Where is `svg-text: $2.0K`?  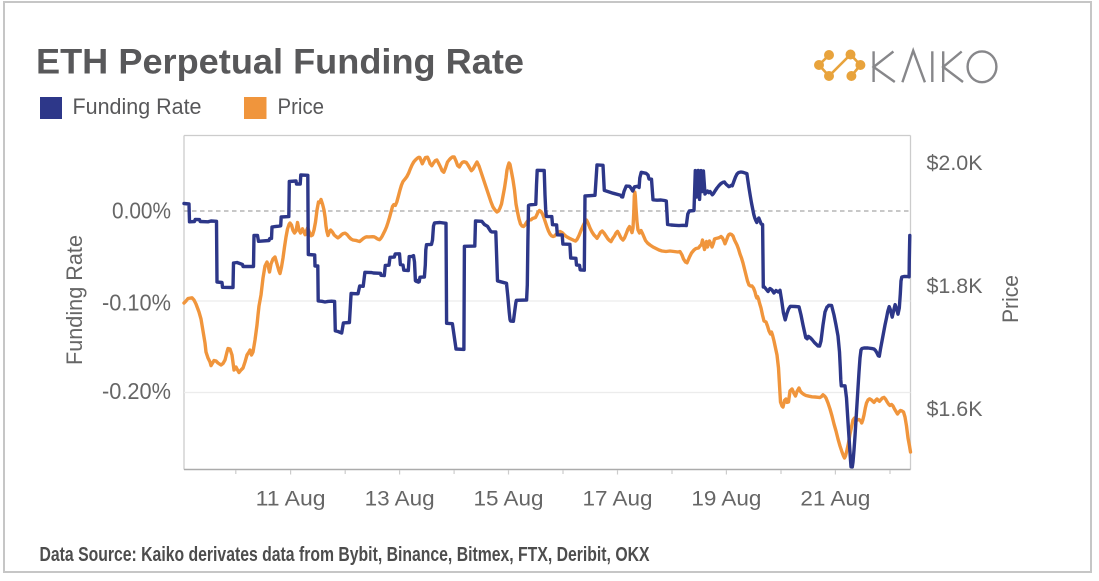 svg-text: $2.0K is located at coordinates (955, 163).